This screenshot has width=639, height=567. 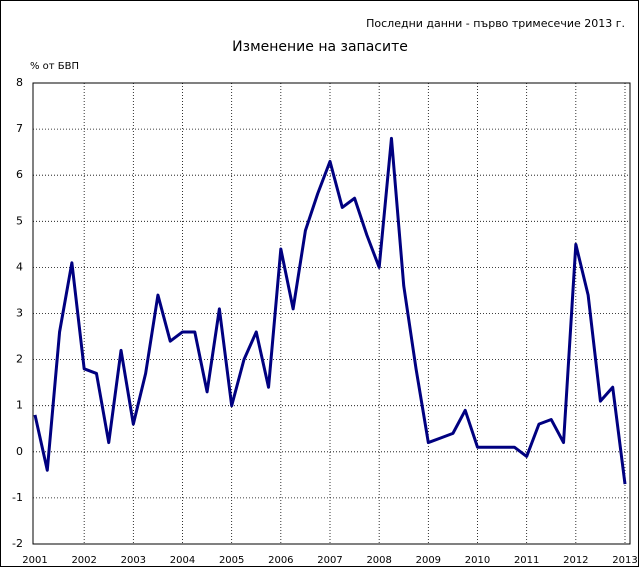 What do you see at coordinates (19, 220) in the screenshot?
I see `y-tick-label: 5` at bounding box center [19, 220].